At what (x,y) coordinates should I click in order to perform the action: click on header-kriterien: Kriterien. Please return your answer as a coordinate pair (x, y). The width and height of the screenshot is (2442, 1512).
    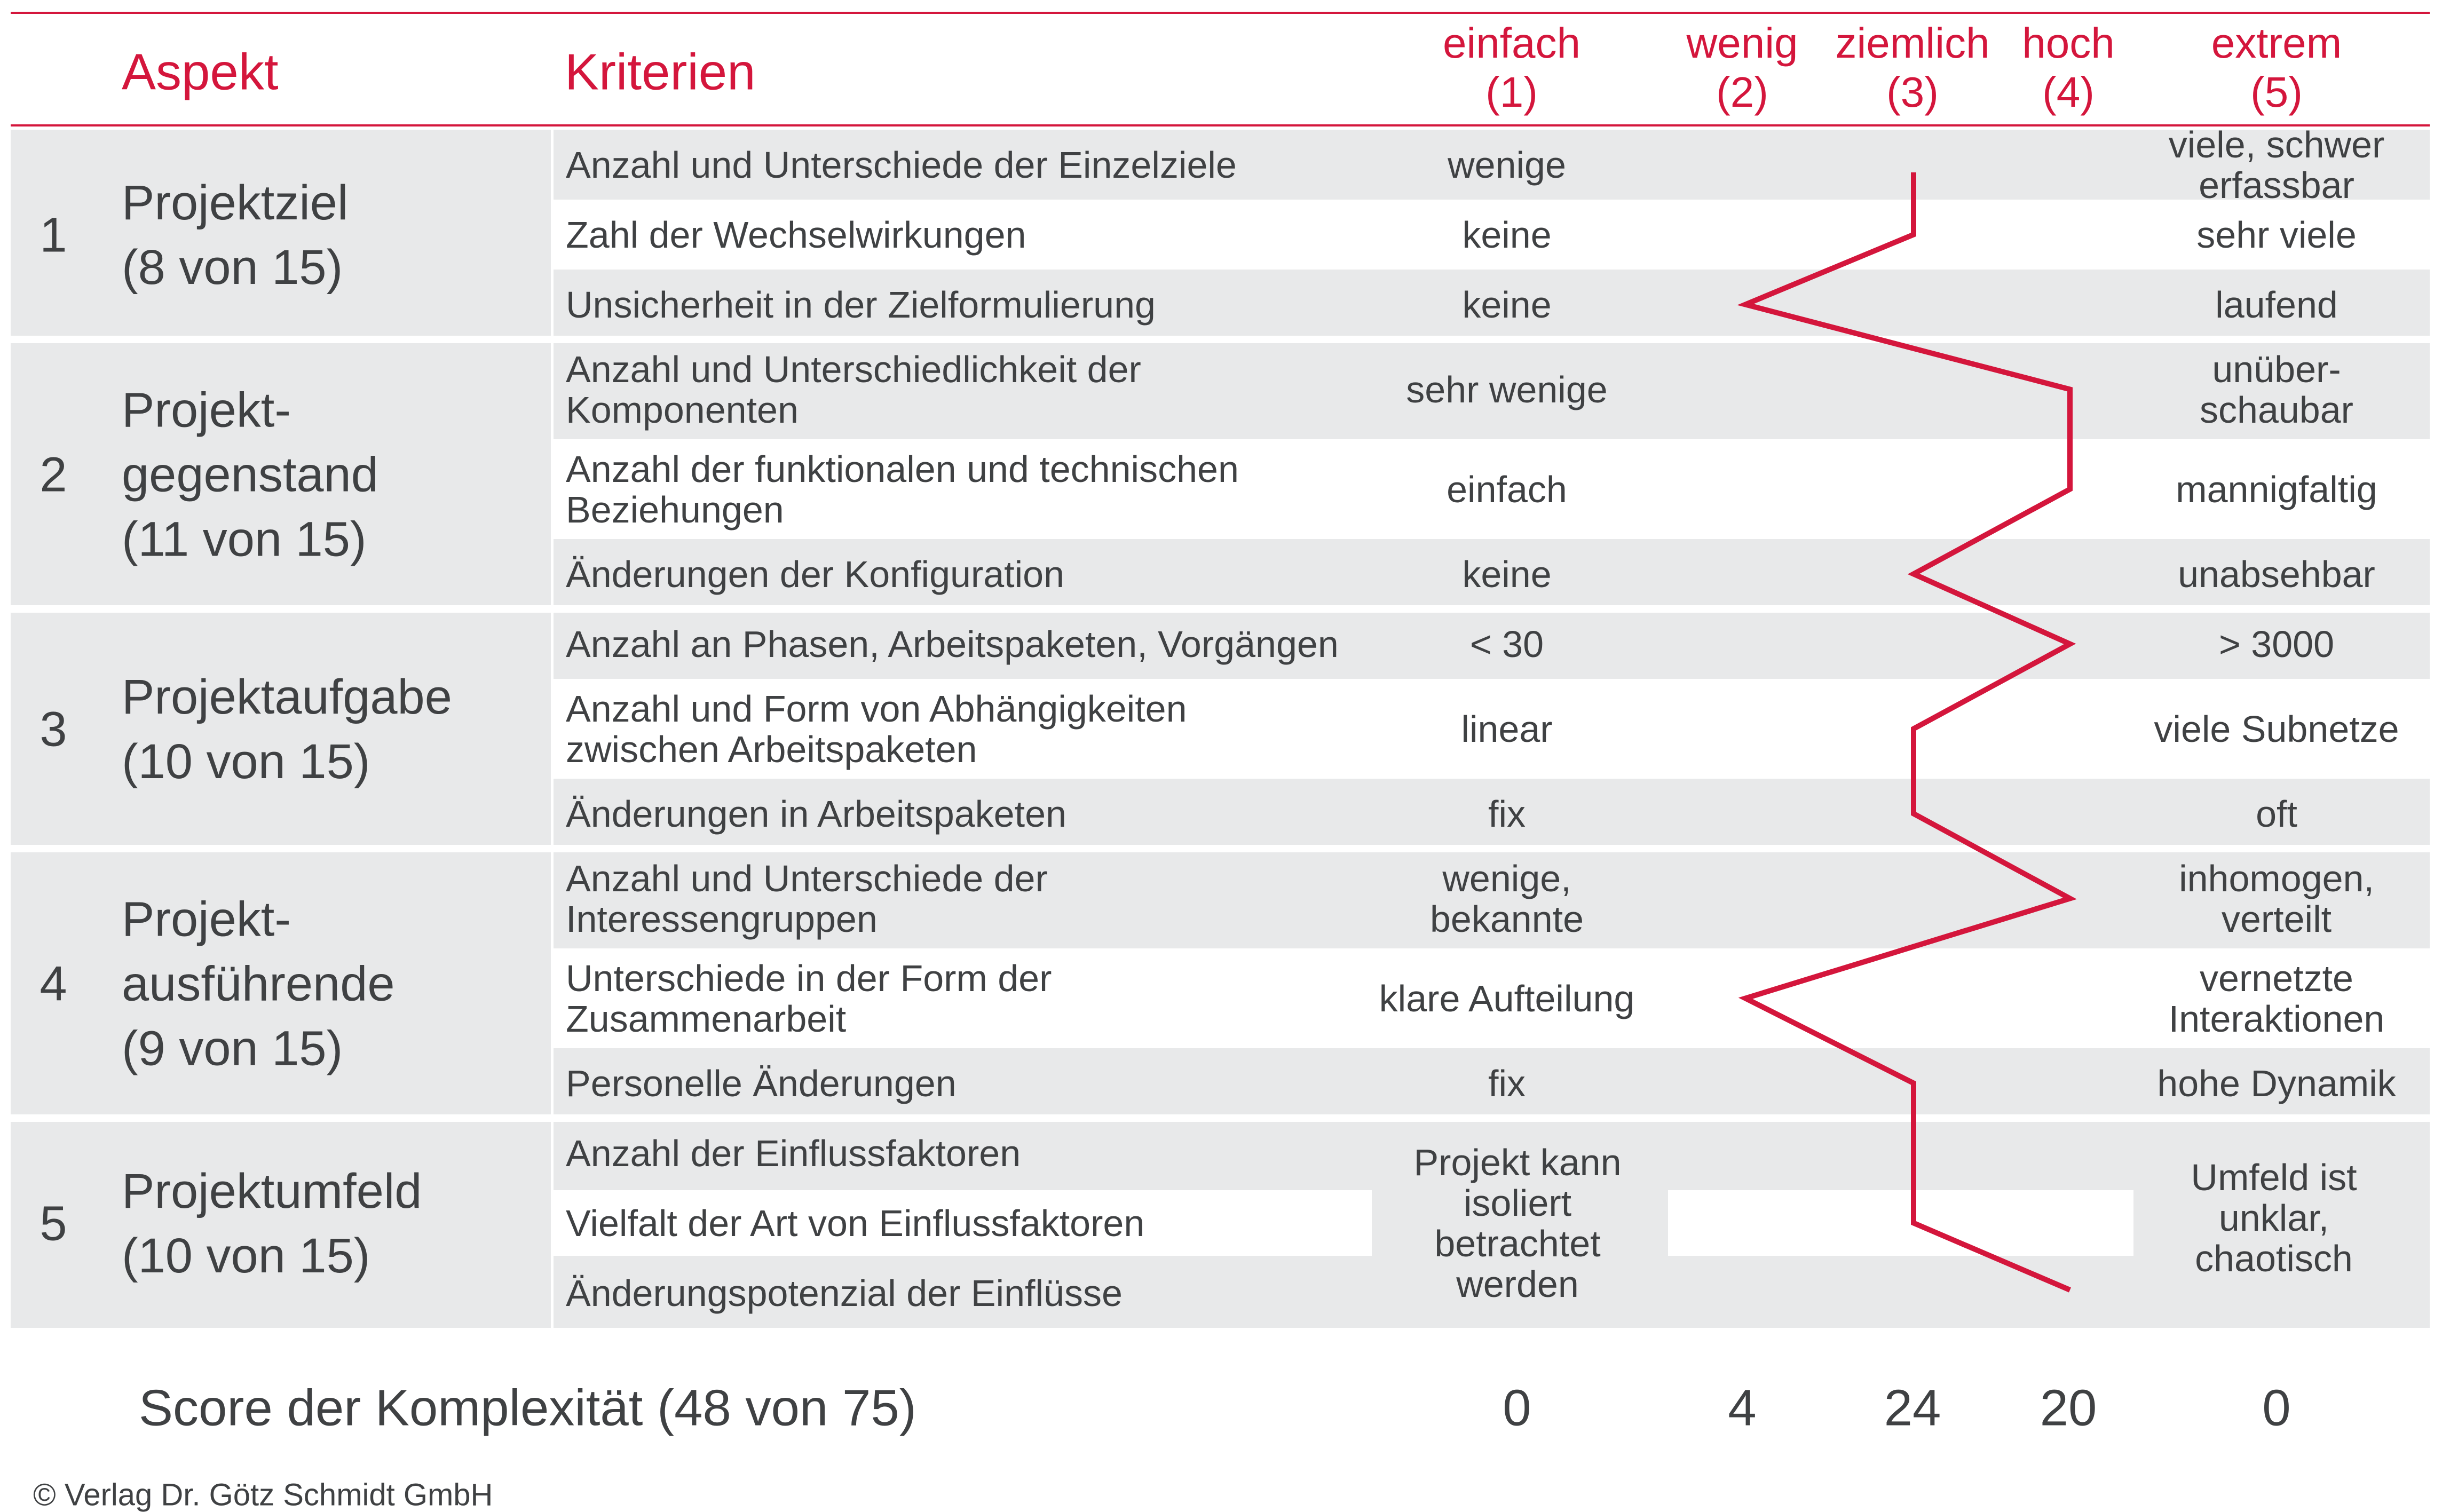
    Looking at the image, I should click on (660, 73).